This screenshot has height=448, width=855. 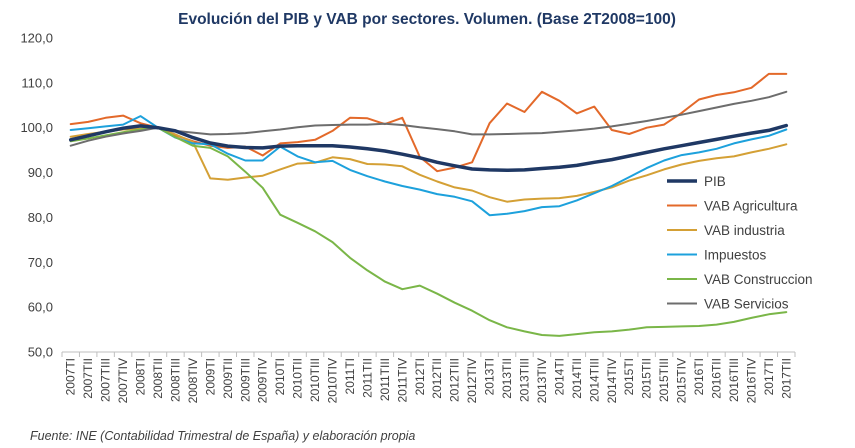 What do you see at coordinates (40, 217) in the screenshot?
I see `y-tick-label: 80,0` at bounding box center [40, 217].